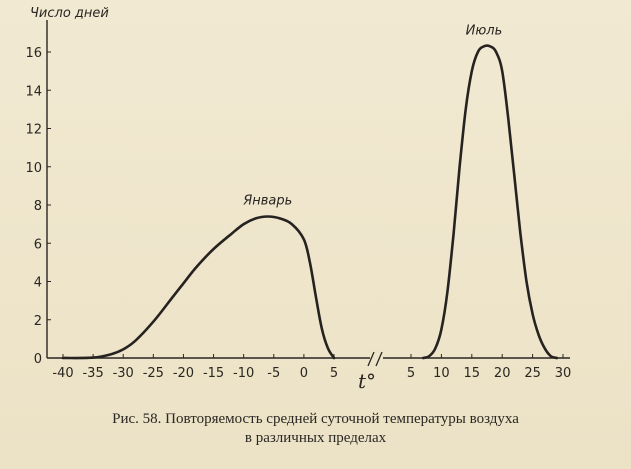 The height and width of the screenshot is (469, 631). I want to click on y-tick-label: 10, so click(33, 168).